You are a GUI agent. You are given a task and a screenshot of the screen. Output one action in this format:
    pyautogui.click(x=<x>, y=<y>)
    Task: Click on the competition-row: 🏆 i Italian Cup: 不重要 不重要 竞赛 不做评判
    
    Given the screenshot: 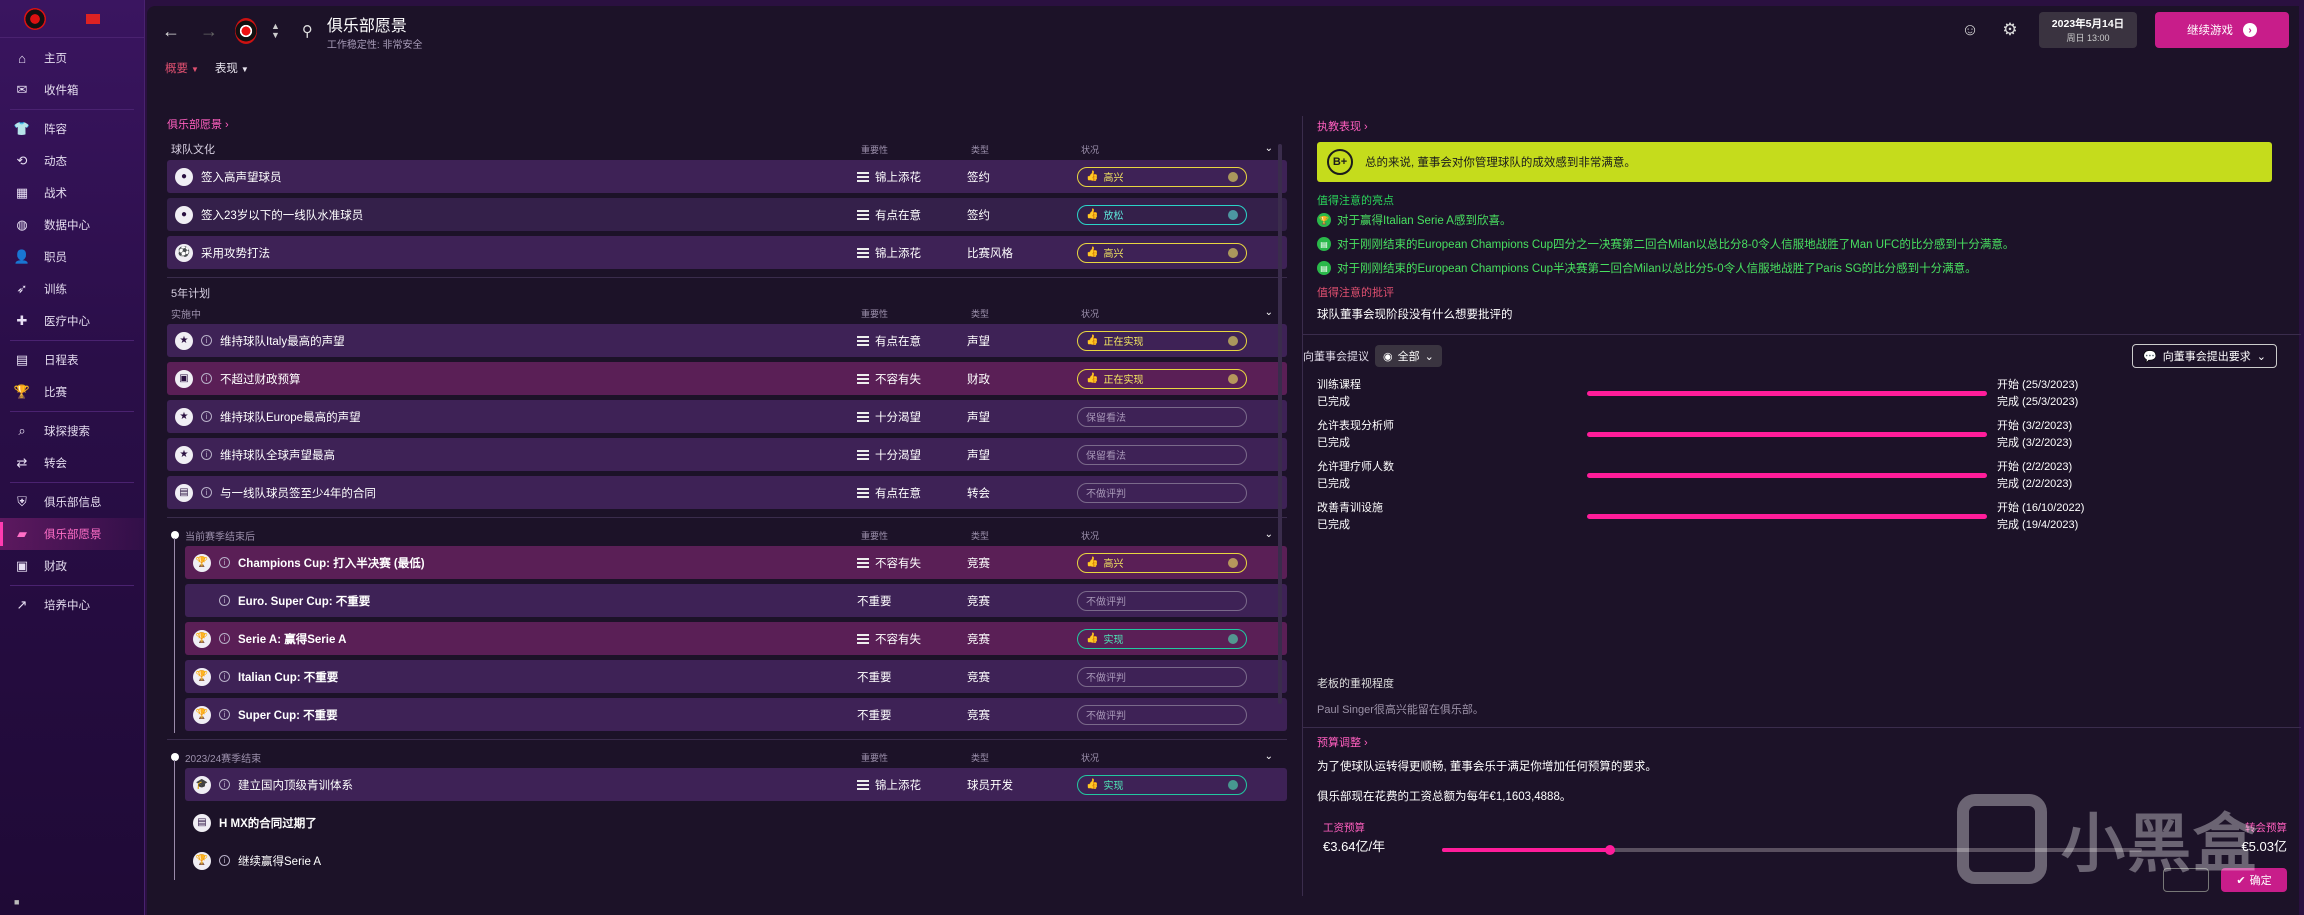 What is the action you would take?
    pyautogui.click(x=736, y=676)
    